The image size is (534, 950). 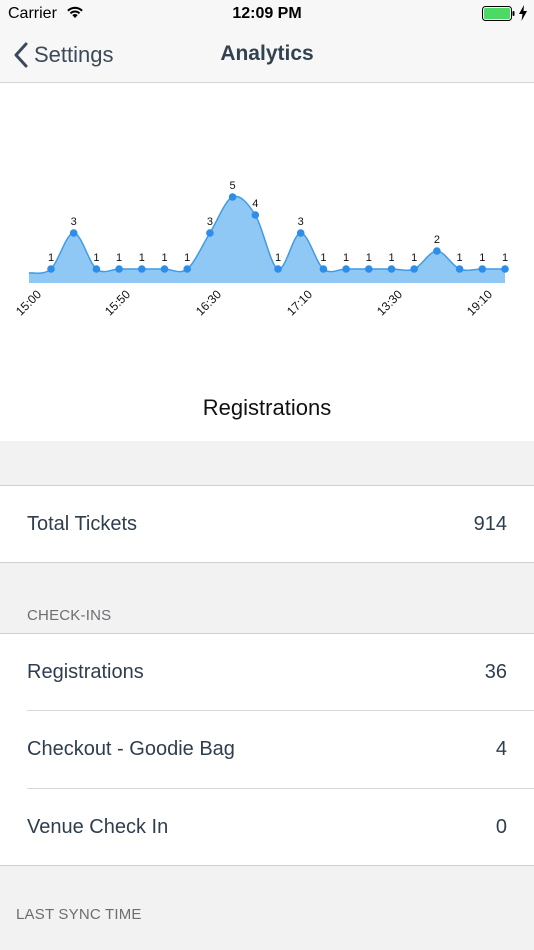 What do you see at coordinates (267, 524) in the screenshot?
I see `total-tickets-row: Total Tickets 914` at bounding box center [267, 524].